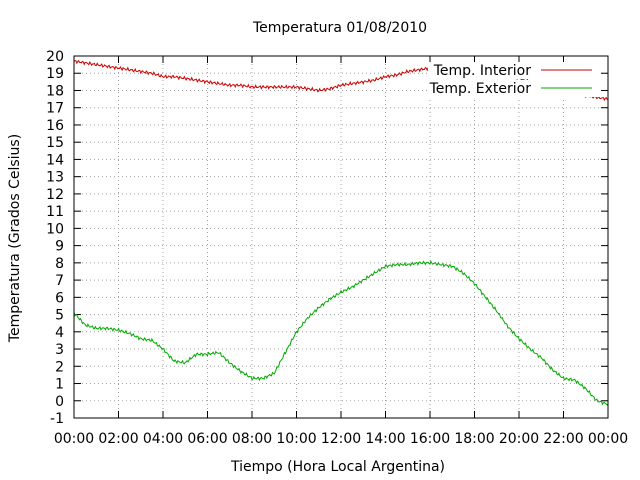 This screenshot has height=480, width=640. Describe the element at coordinates (59, 247) in the screenshot. I see `y-tick-label: 9` at that location.